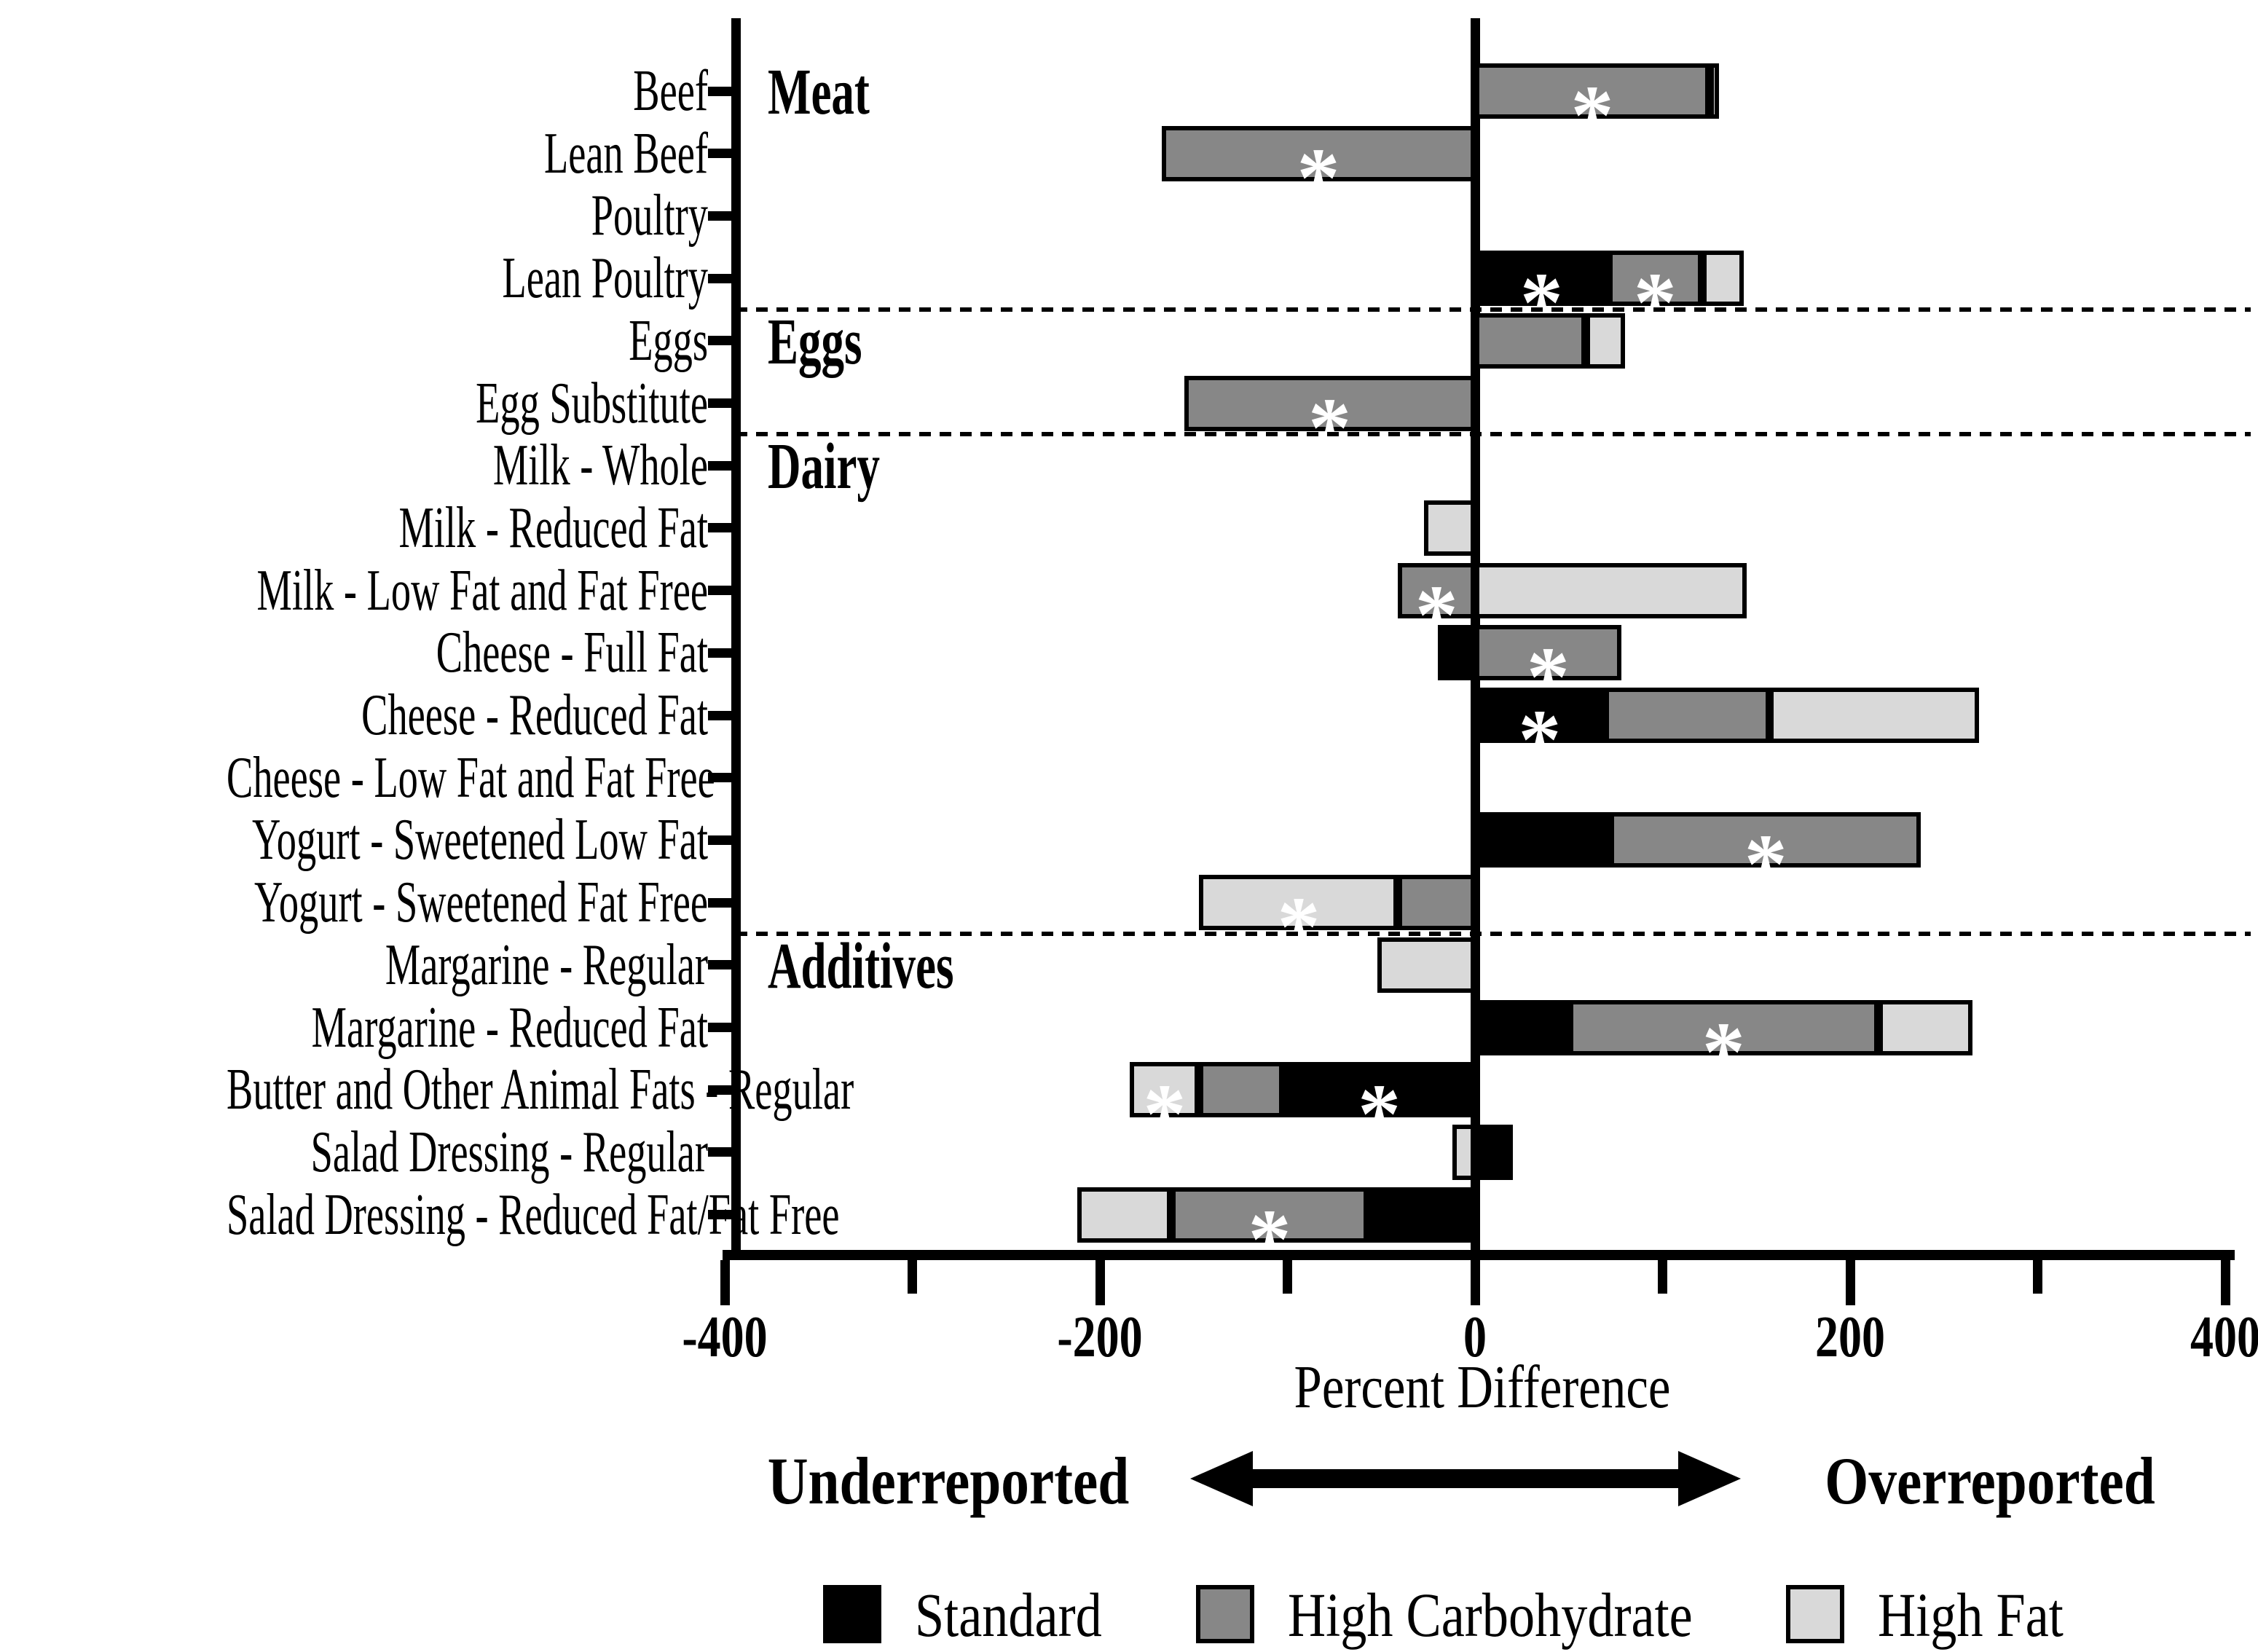  Describe the element at coordinates (1465, 1478) in the screenshot. I see `double-arrow-shaft` at that location.